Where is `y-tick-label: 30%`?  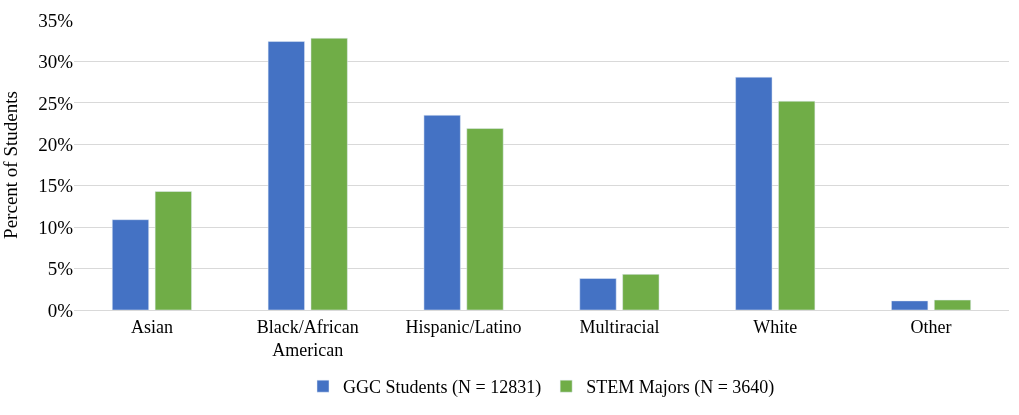
y-tick-label: 30% is located at coordinates (56, 62).